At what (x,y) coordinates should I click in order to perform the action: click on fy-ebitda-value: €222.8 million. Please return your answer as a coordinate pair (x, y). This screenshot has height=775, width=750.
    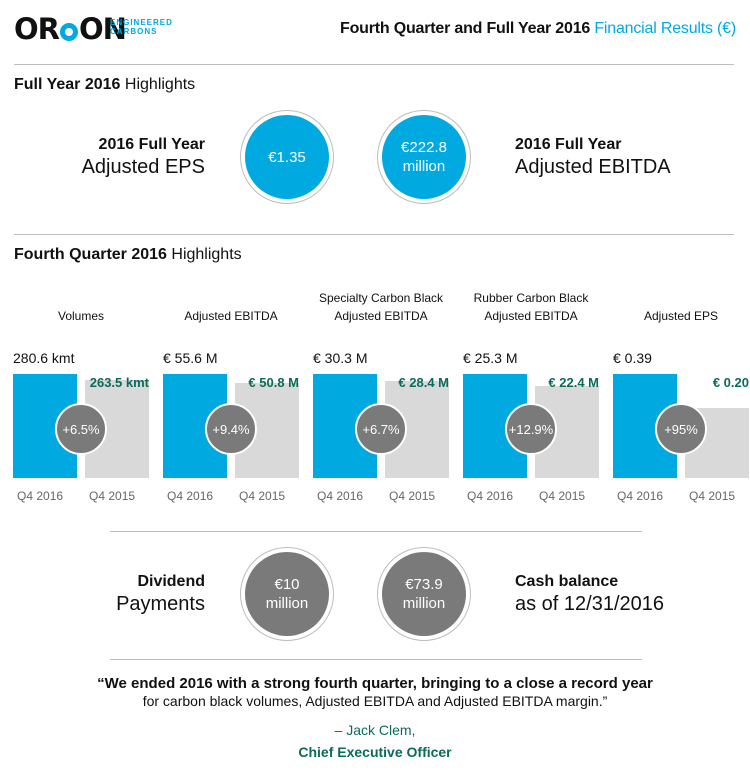
    Looking at the image, I should click on (424, 157).